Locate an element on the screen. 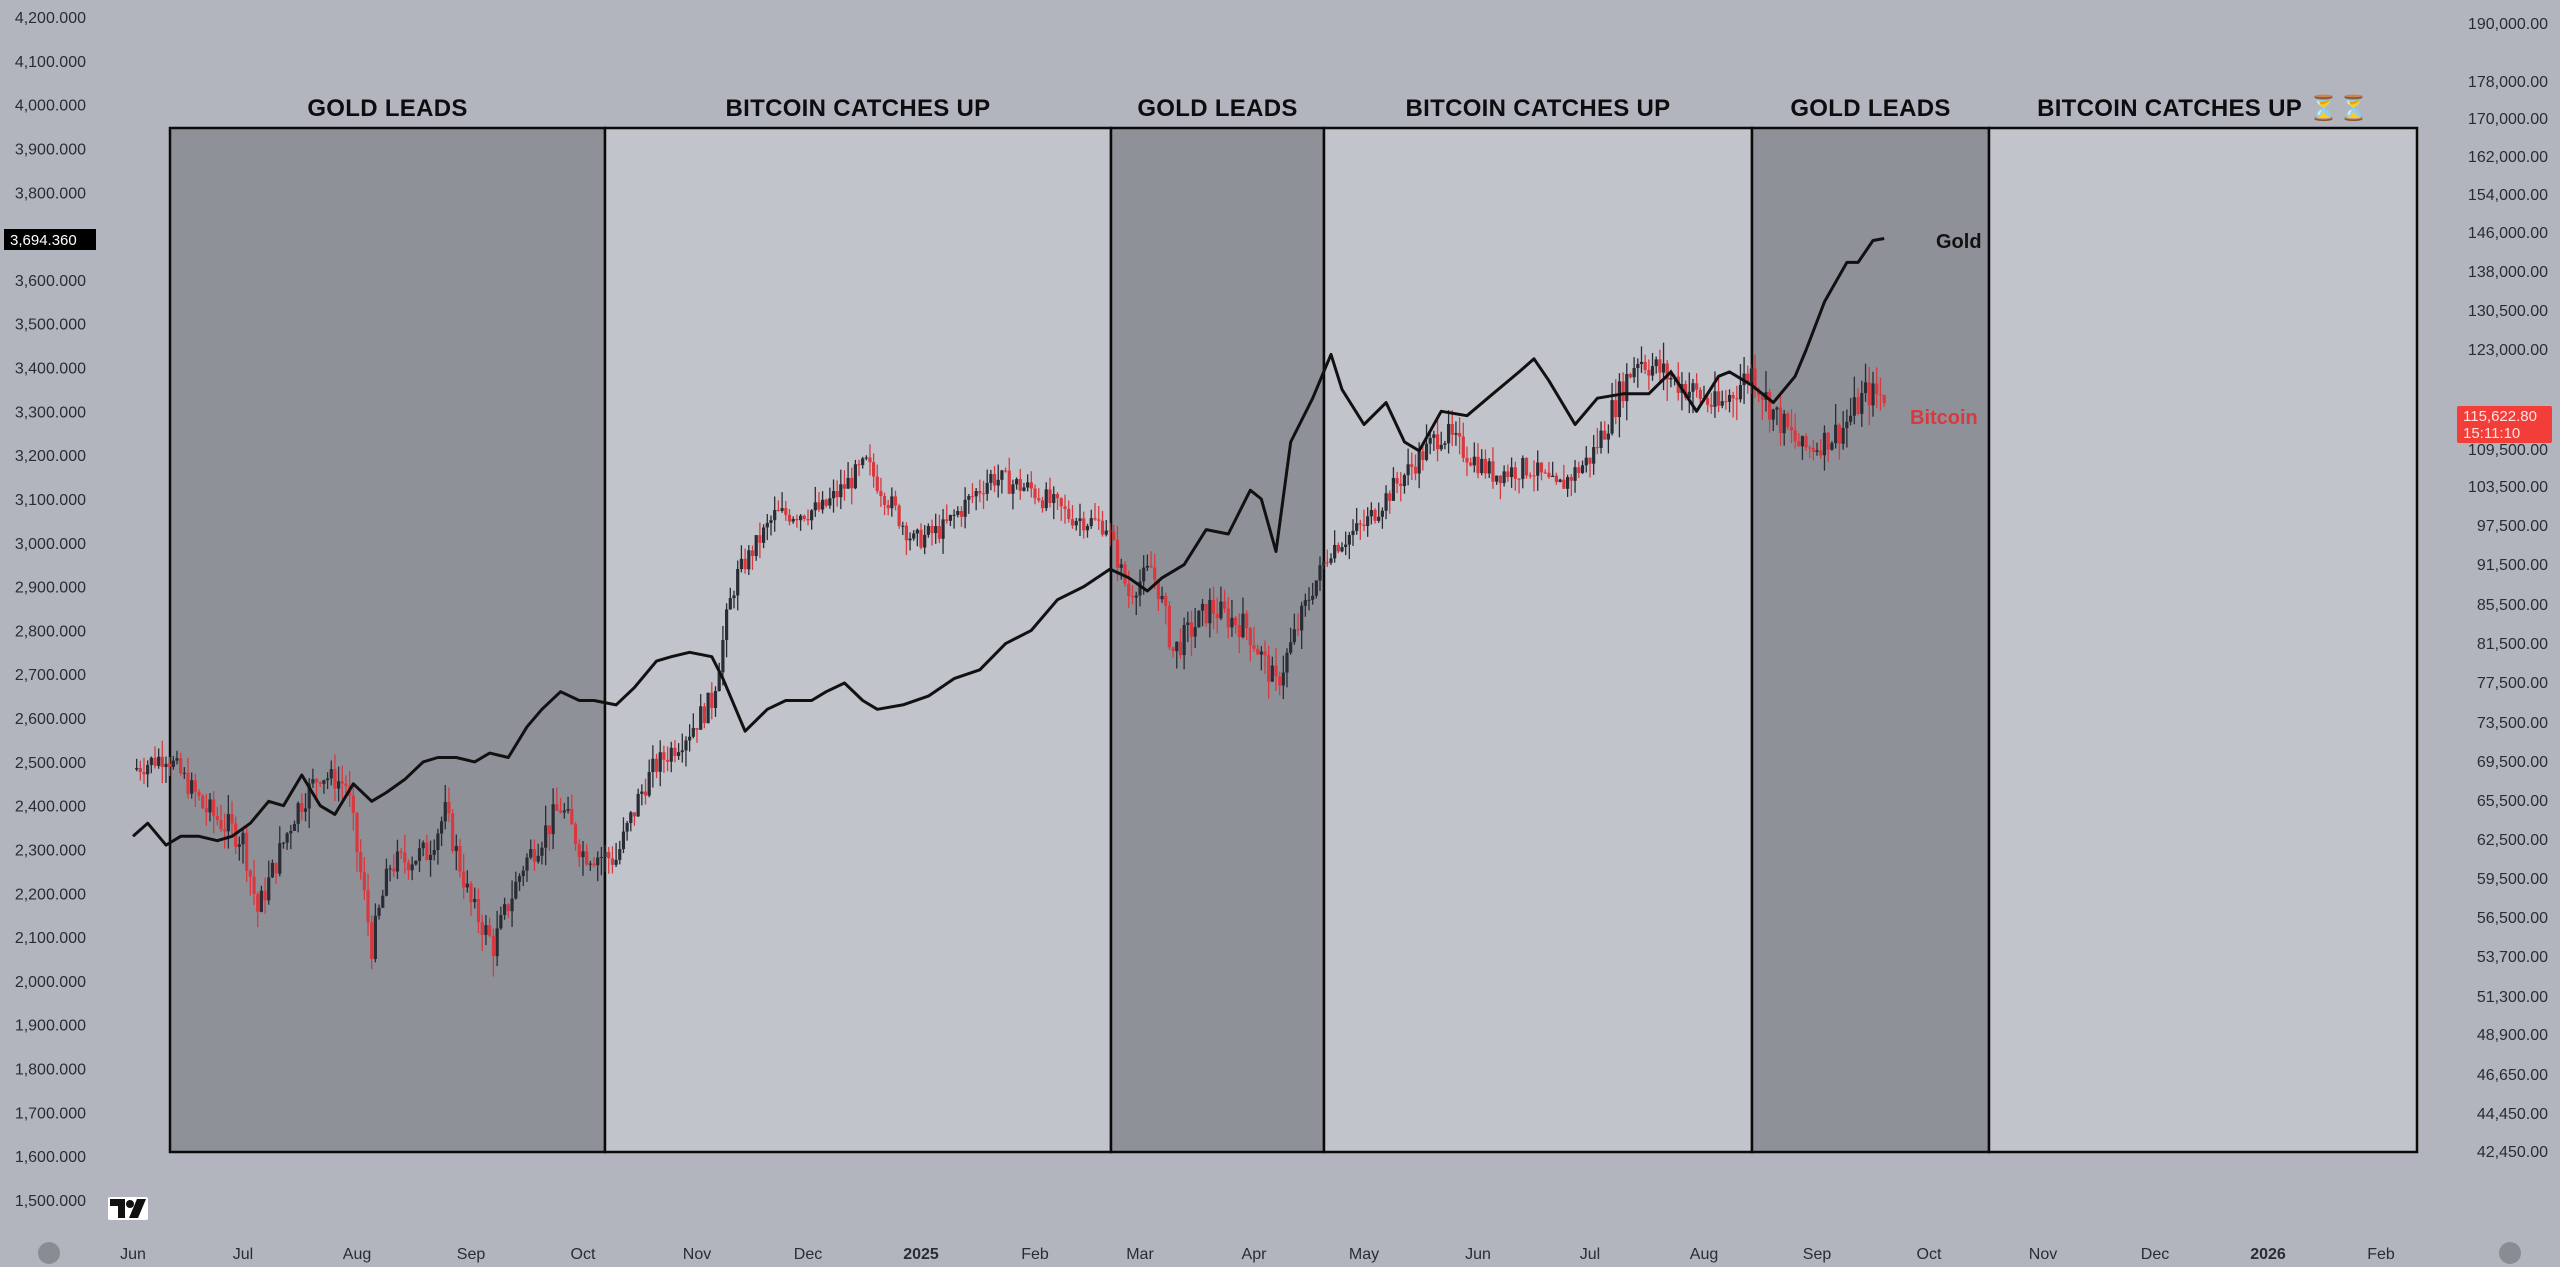 Image resolution: width=2560 pixels, height=1267 pixels. btc-axis-tick: 59,500.00 is located at coordinates (2512, 879).